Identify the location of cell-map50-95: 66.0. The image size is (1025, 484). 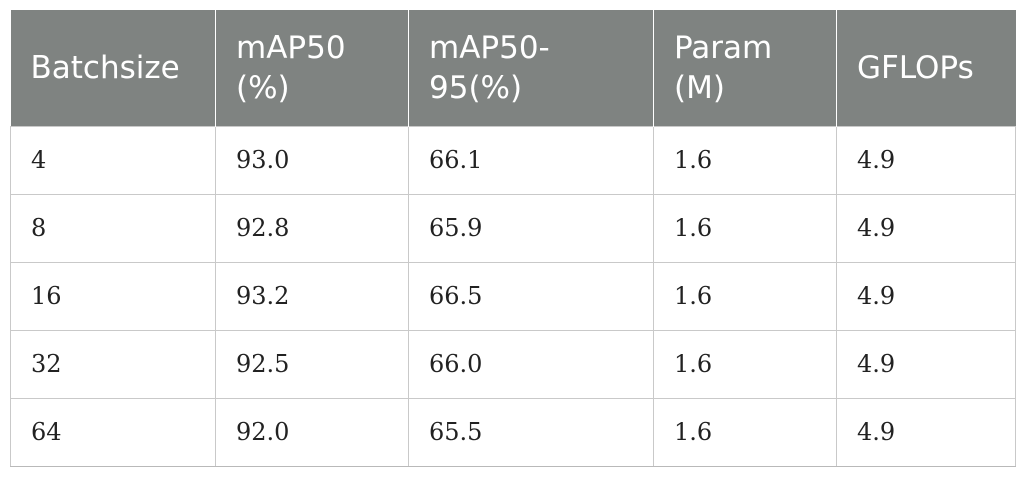
(531, 364).